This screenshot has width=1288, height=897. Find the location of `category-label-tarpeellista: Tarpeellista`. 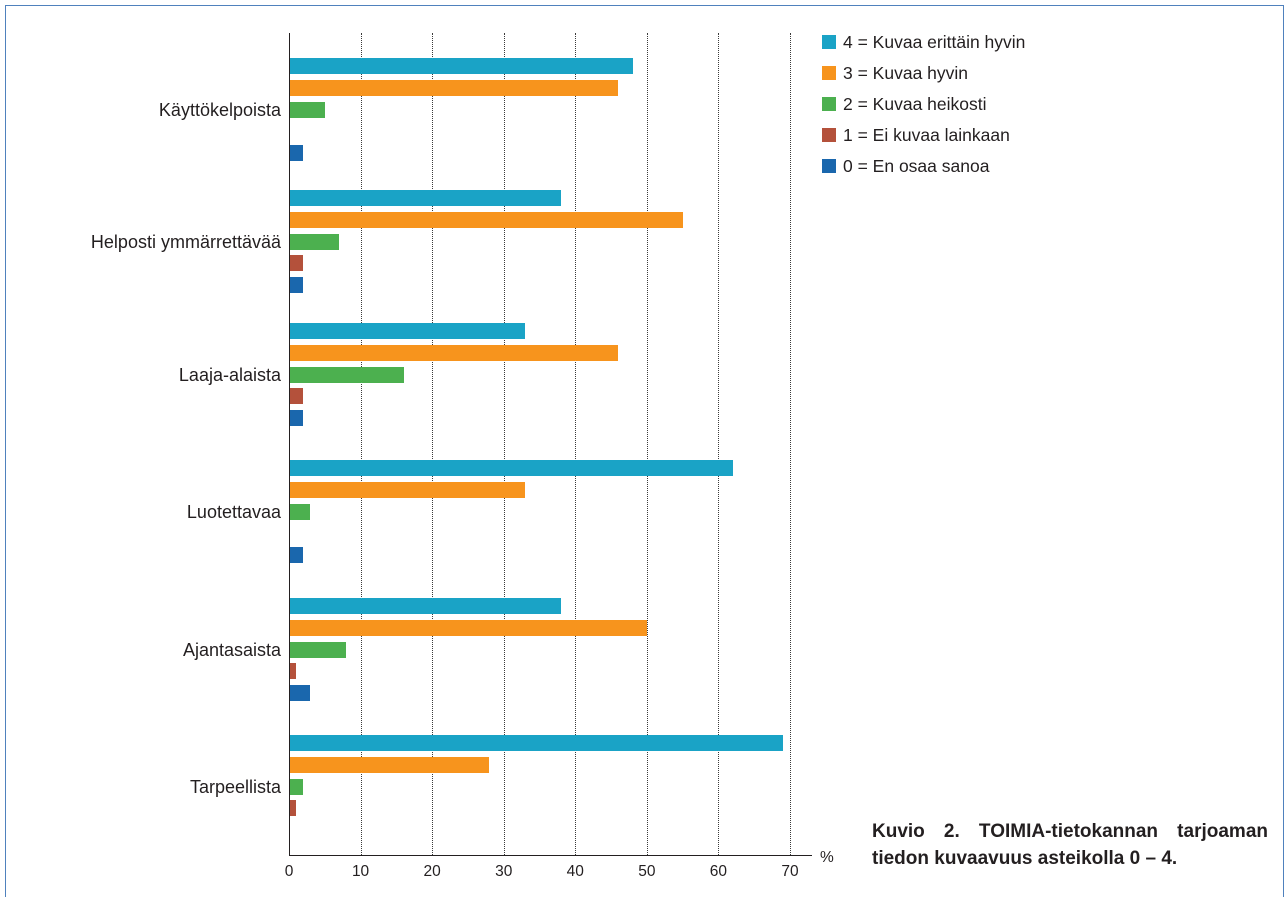

category-label-tarpeellista: Tarpeellista is located at coordinates (235, 787).